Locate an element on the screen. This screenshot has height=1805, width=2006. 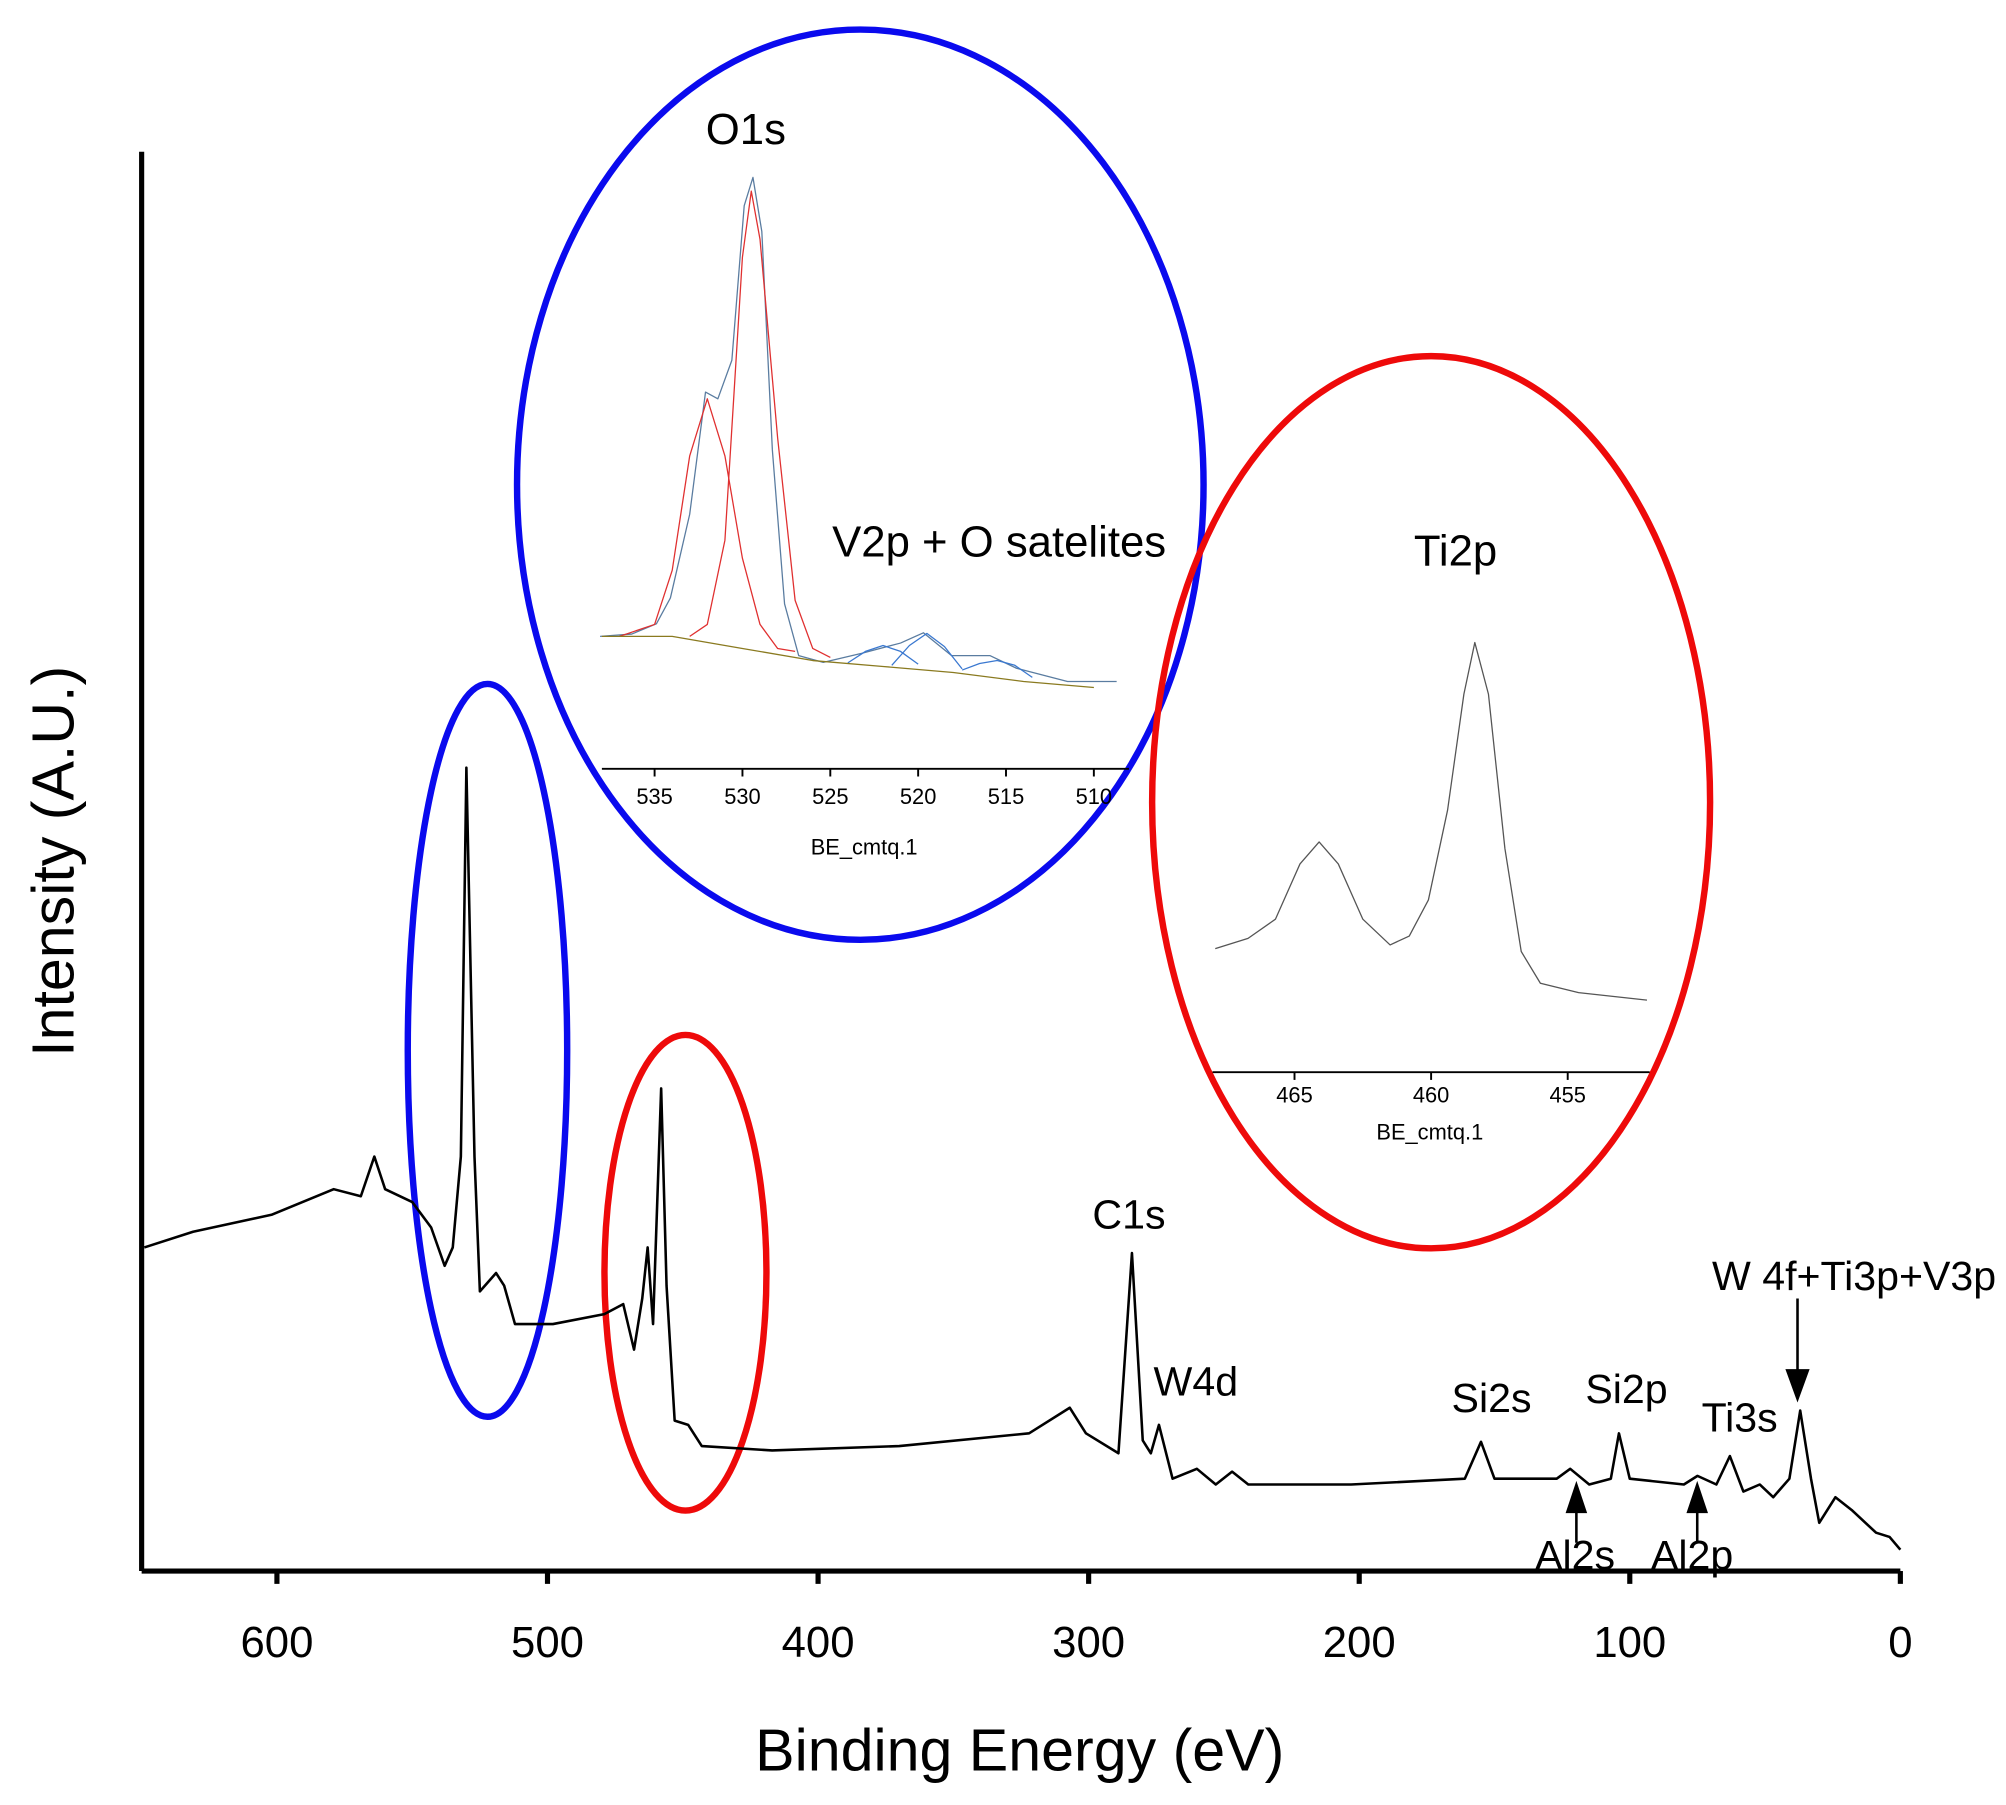
peak-annotation: Al2s is located at coordinates (1575, 1555).